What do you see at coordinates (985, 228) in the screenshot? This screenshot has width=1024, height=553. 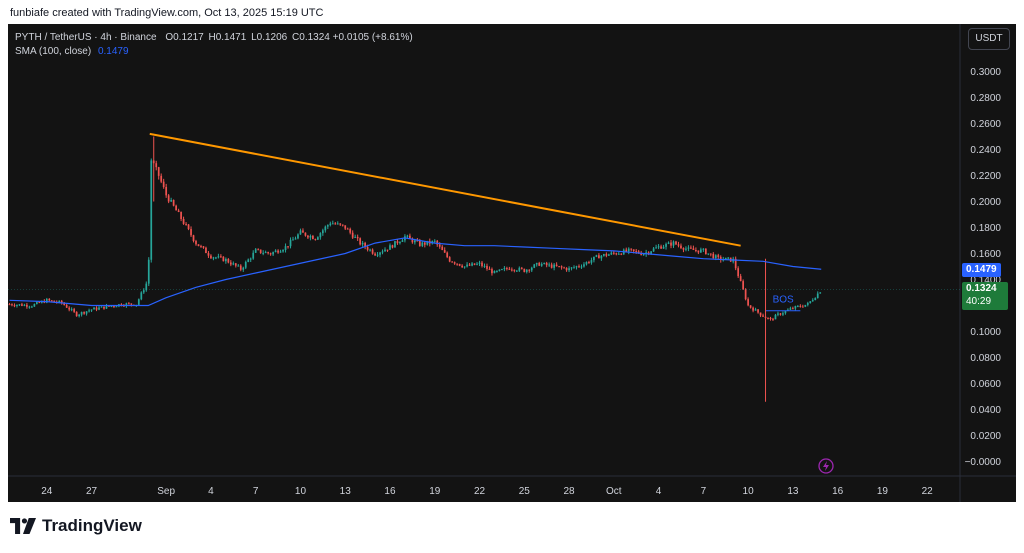 I see `y-tick-label: 0.1800` at bounding box center [985, 228].